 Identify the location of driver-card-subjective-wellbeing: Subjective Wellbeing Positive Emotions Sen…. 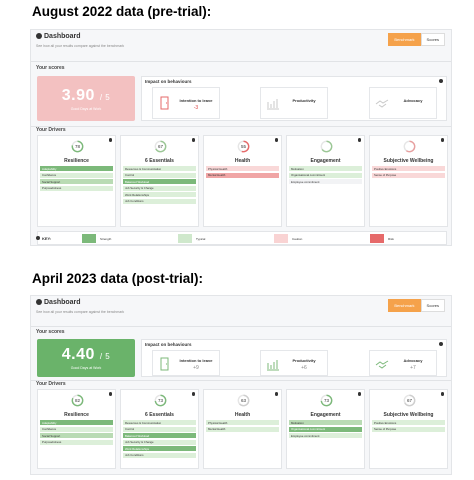
(408, 181).